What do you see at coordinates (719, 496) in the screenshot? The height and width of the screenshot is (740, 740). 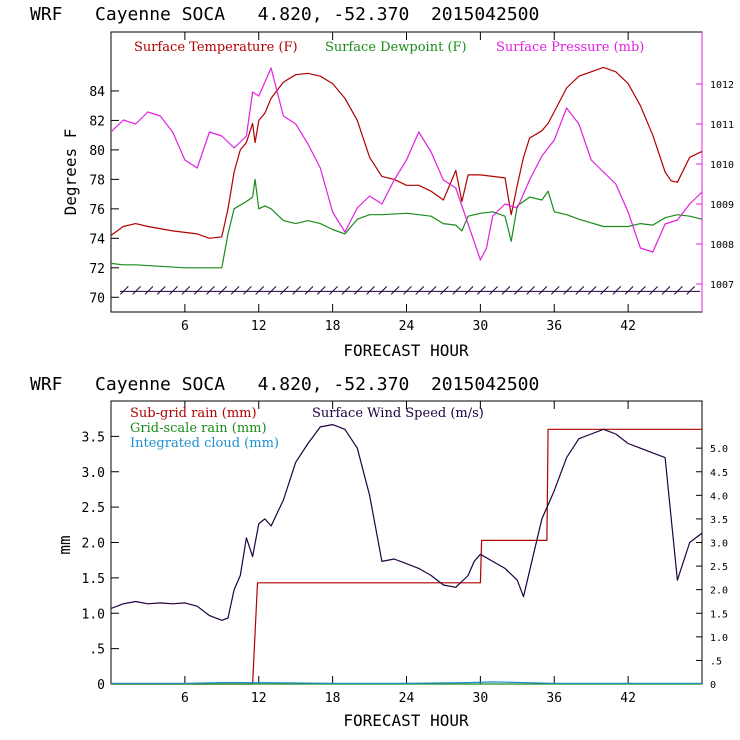 I see `bot-y2-tick-label: 4.0` at bounding box center [719, 496].